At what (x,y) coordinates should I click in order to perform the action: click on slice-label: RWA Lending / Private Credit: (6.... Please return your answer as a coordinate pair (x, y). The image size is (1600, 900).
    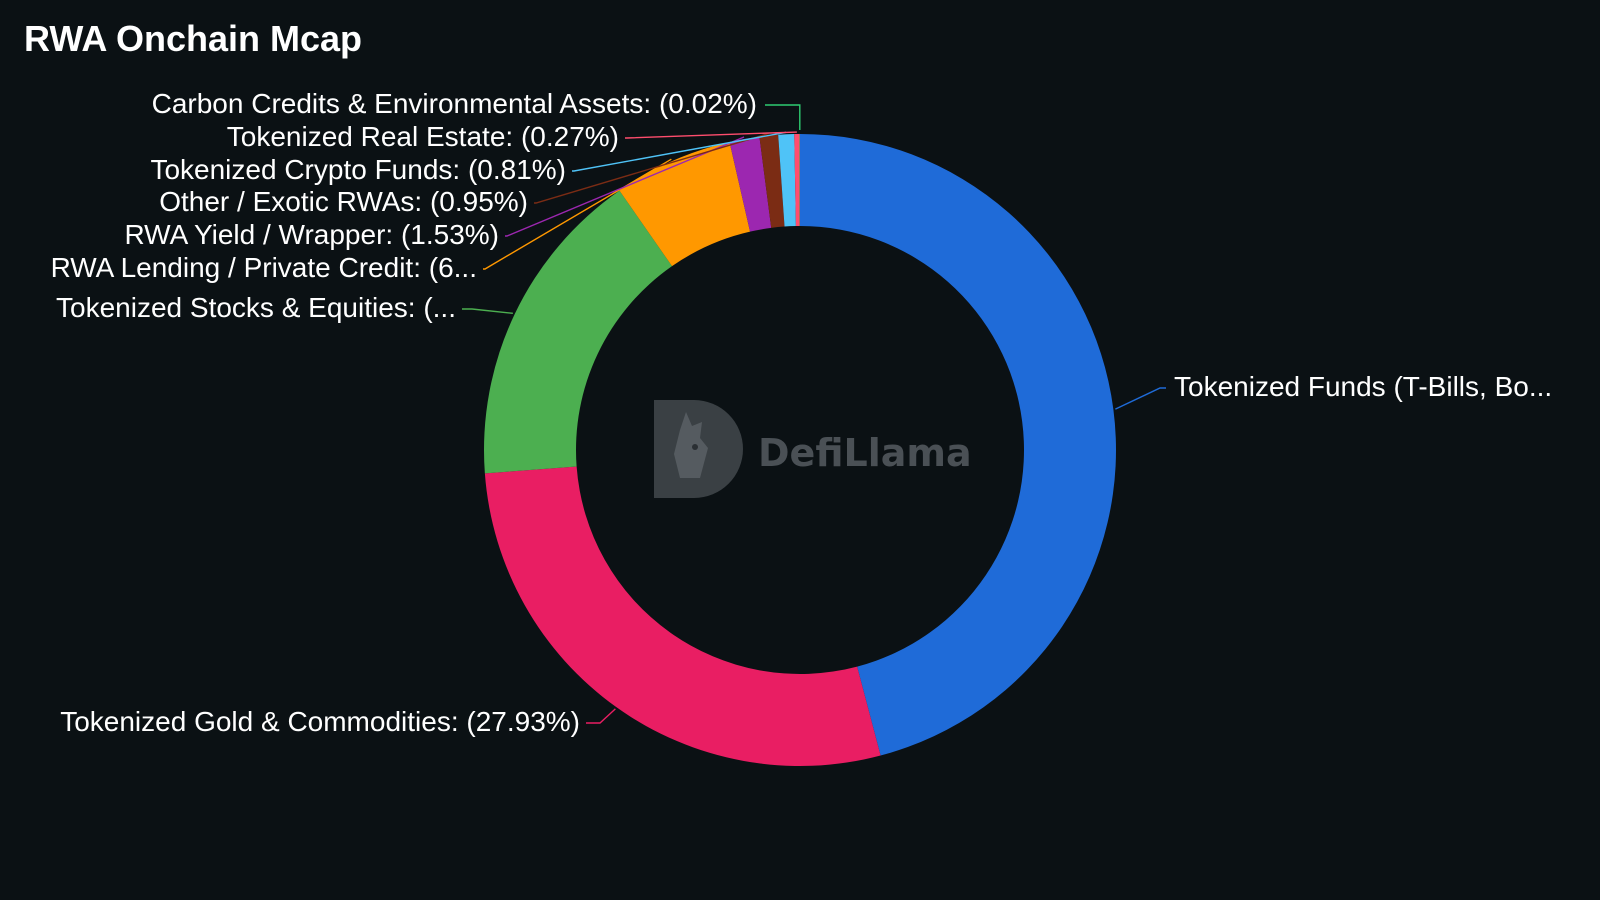
    Looking at the image, I should click on (264, 267).